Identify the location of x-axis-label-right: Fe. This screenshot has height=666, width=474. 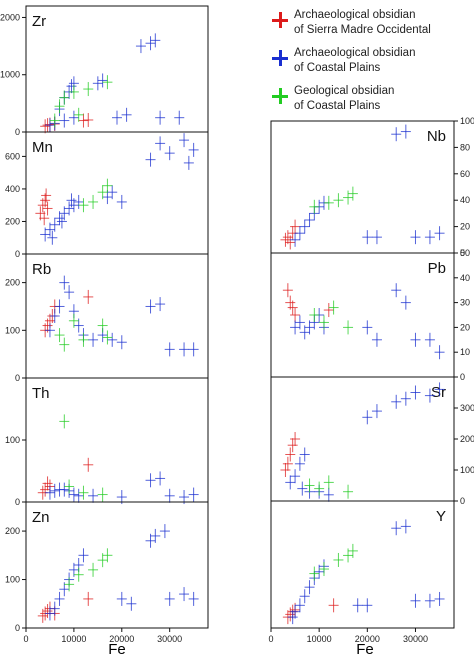
(365, 649).